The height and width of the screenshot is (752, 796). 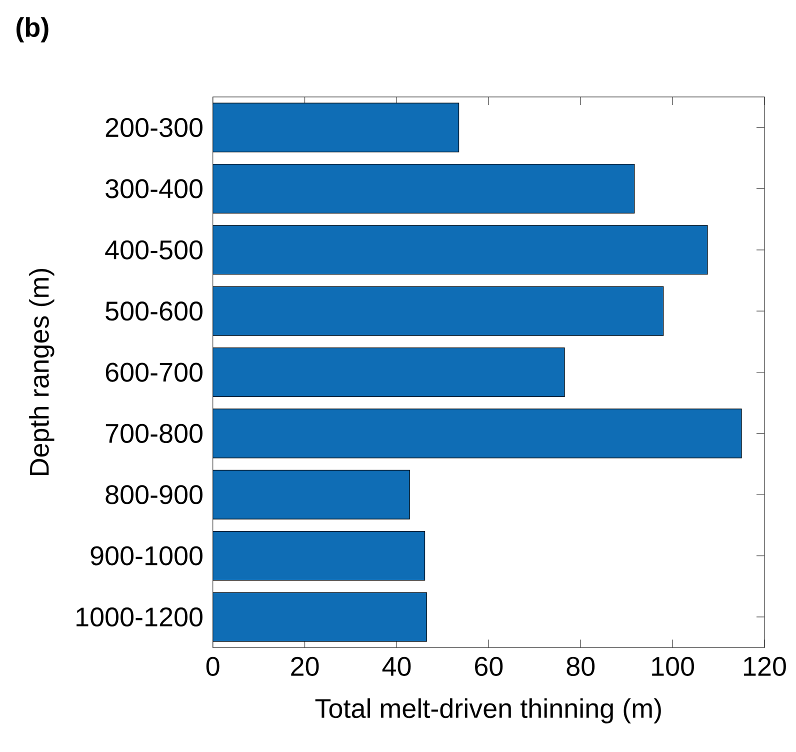 I want to click on x-tick-label: 60, so click(x=489, y=666).